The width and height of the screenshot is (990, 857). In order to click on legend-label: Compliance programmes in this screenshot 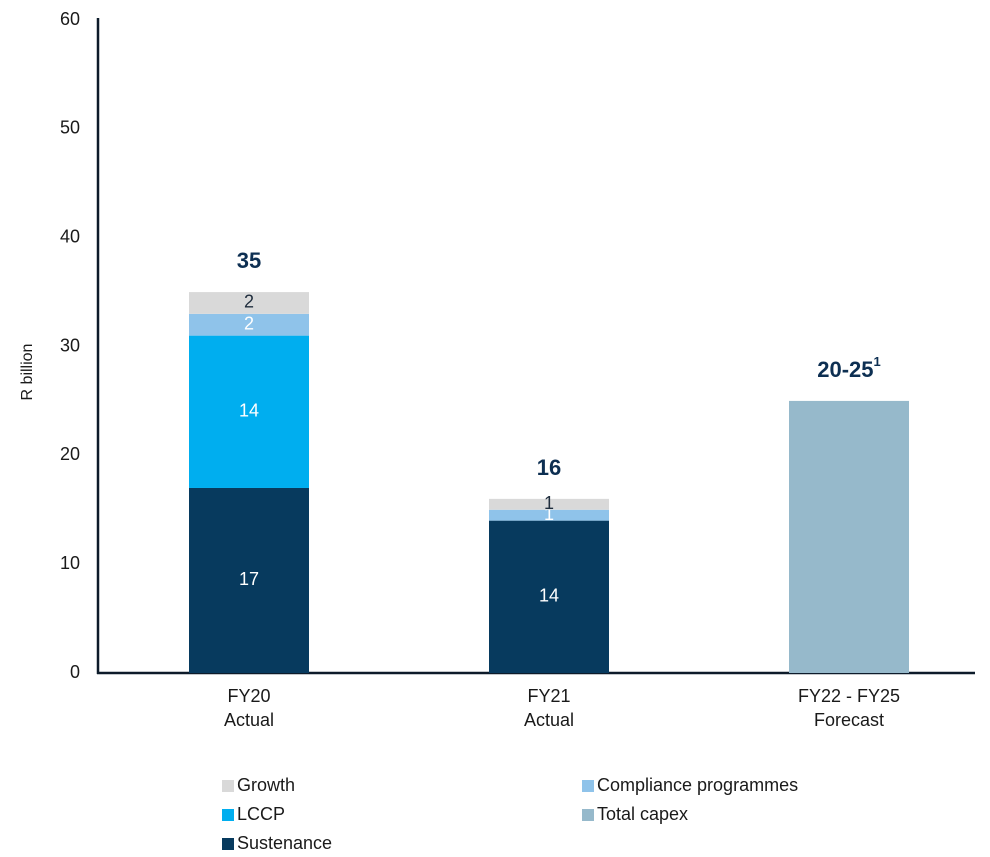, I will do `click(697, 785)`.